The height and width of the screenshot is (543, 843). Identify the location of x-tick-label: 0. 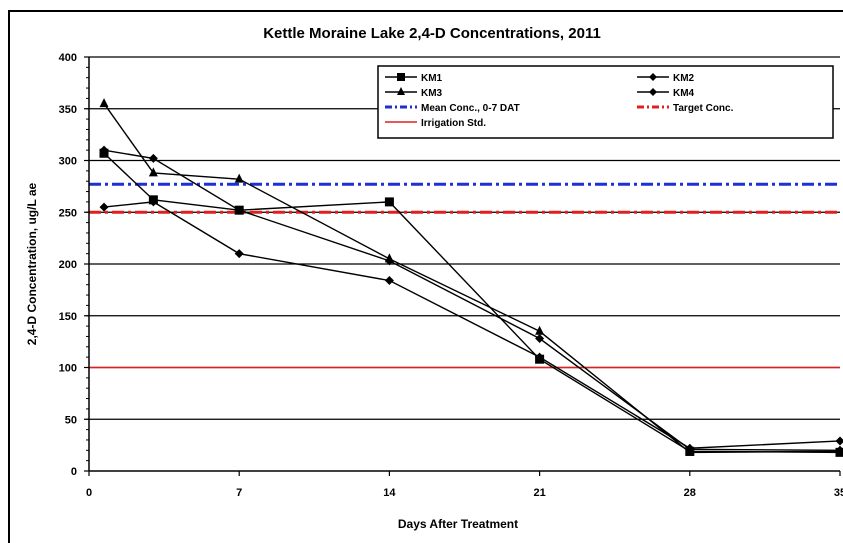
(89, 493).